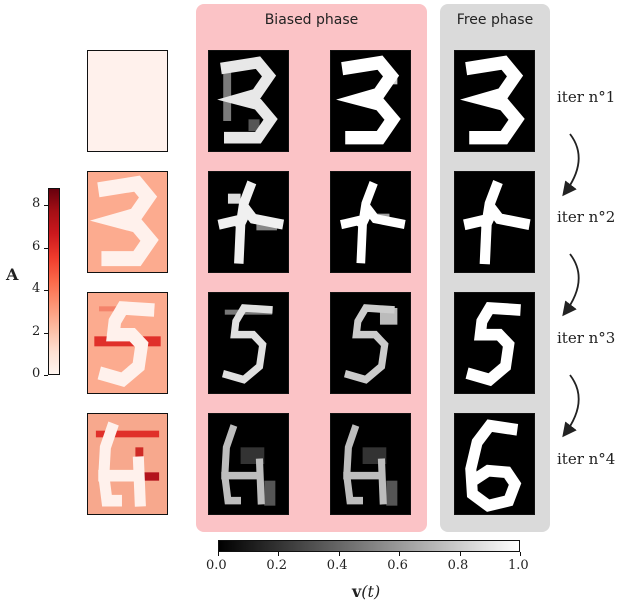 The width and height of the screenshot is (630, 610). I want to click on colorbar-v-tick-label: 0.0, so click(216, 565).